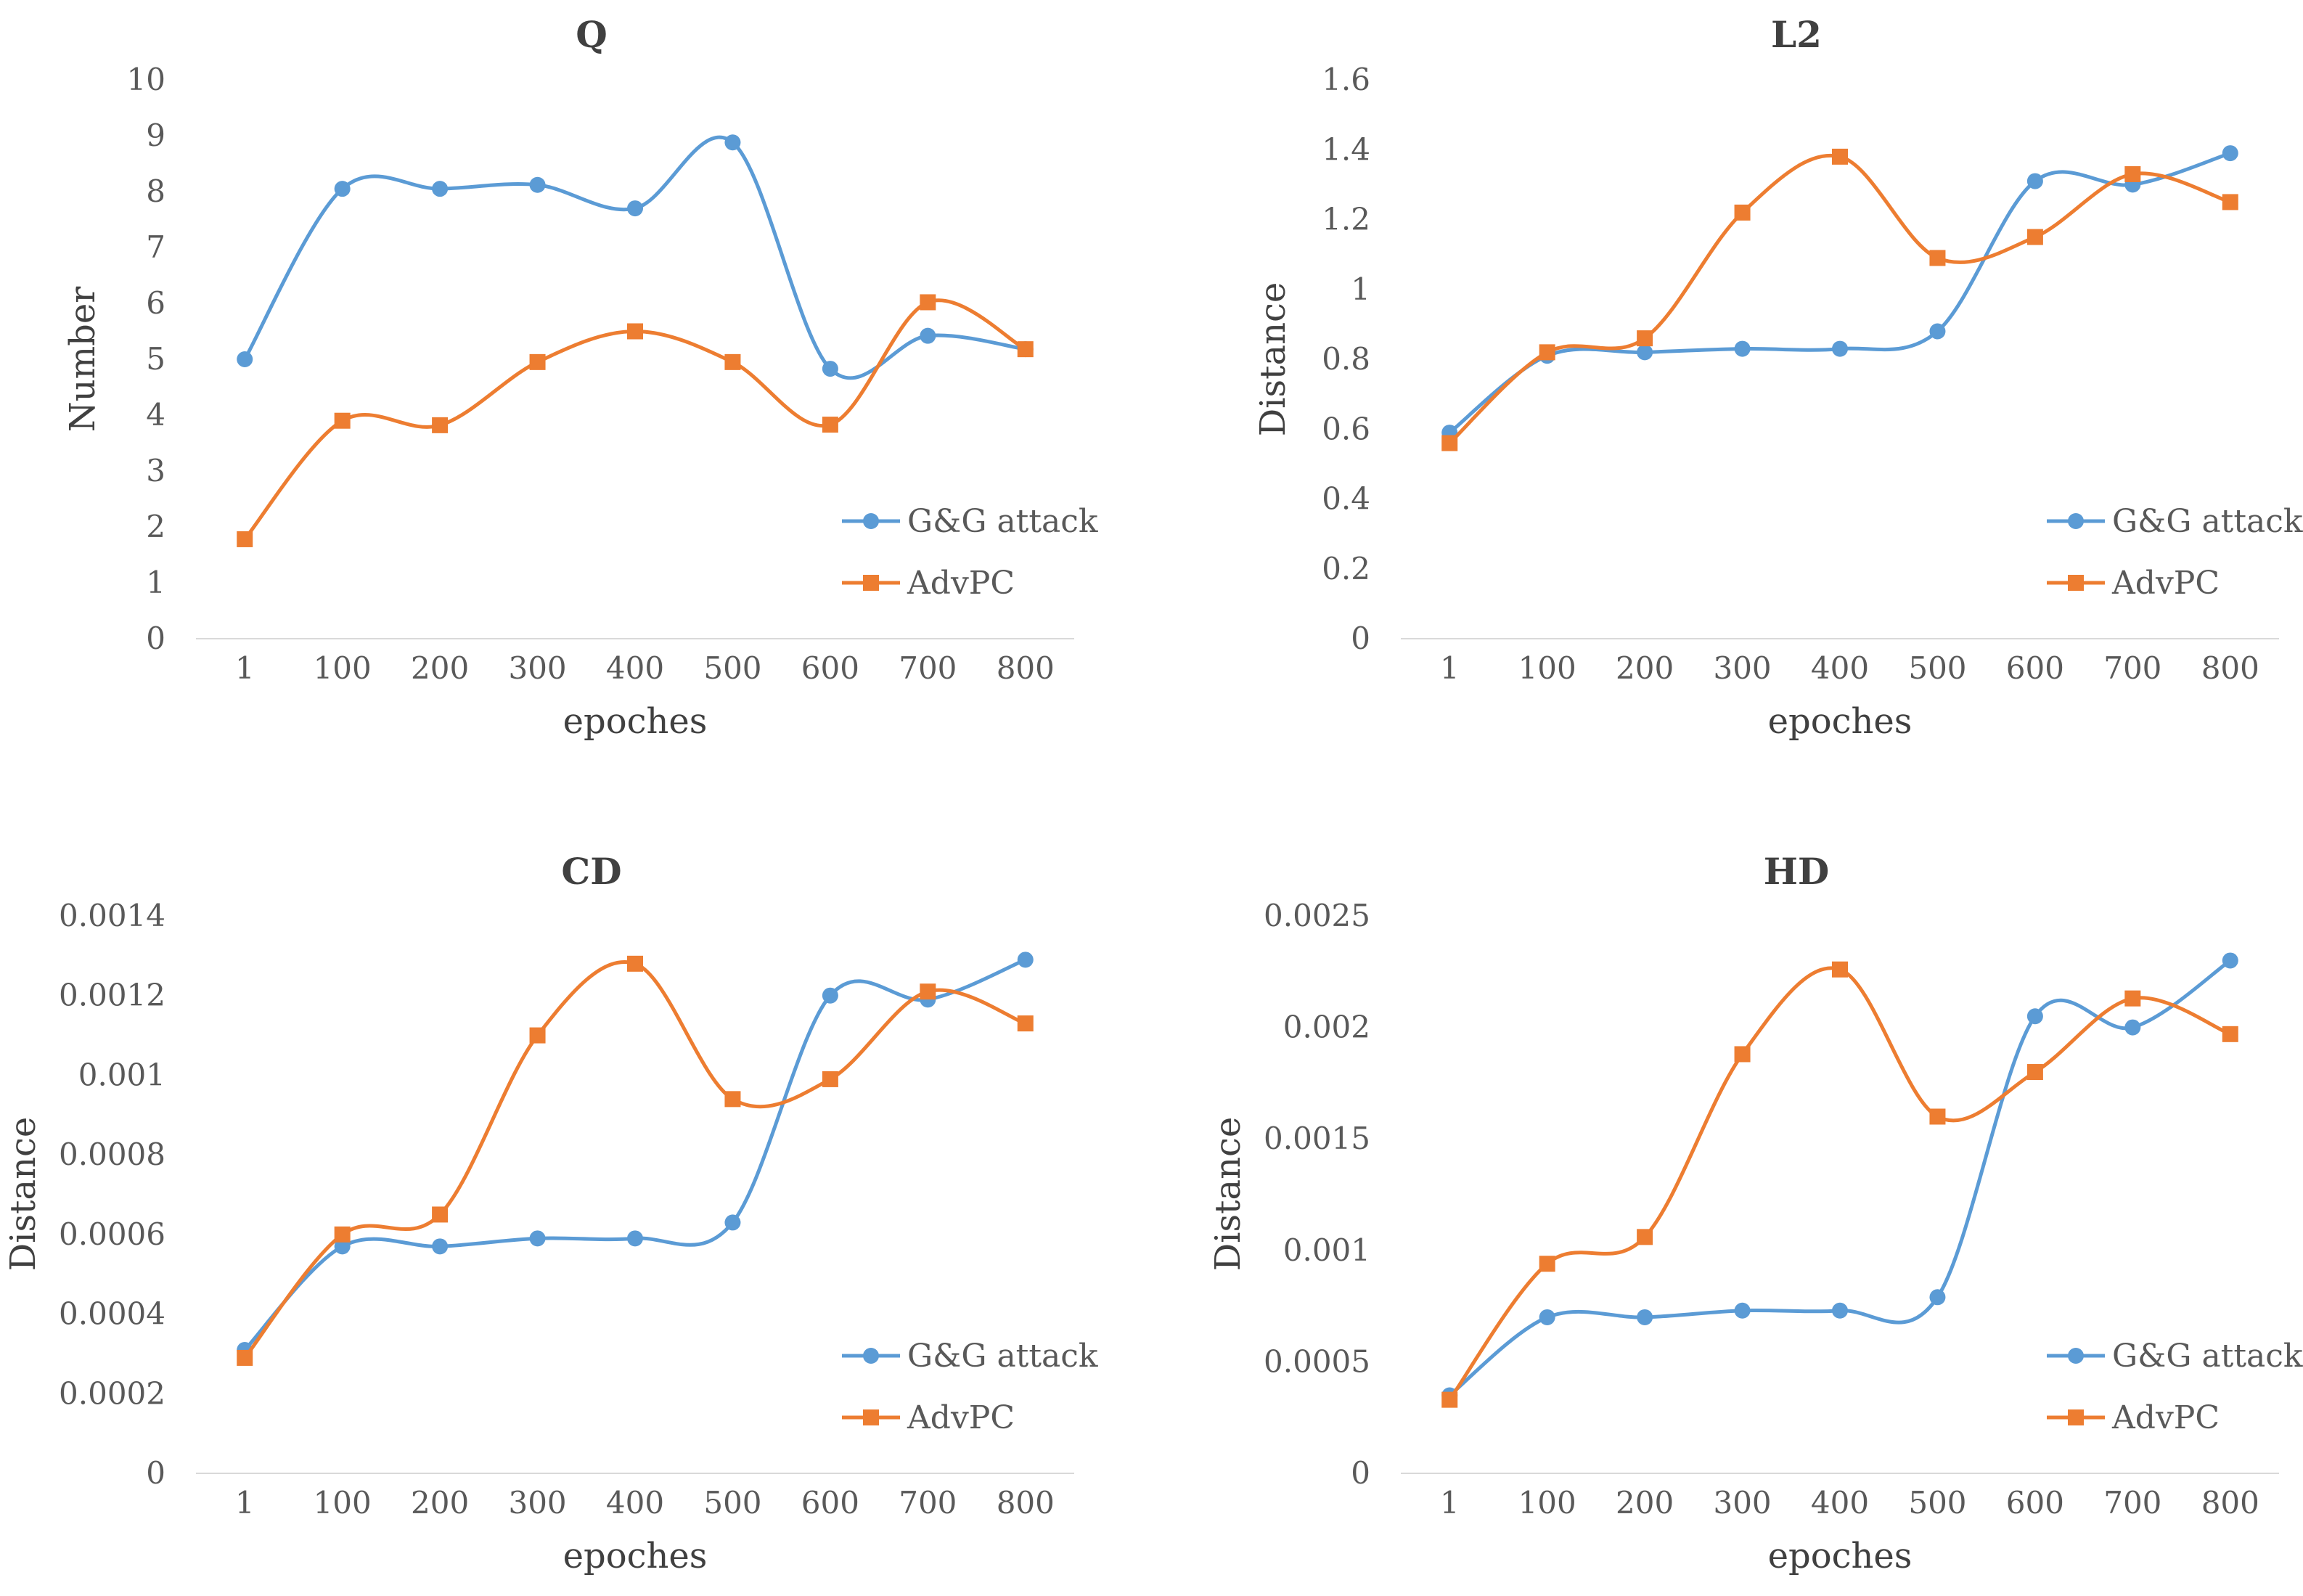  Describe the element at coordinates (1797, 871) in the screenshot. I see `chart-title: HD` at that location.